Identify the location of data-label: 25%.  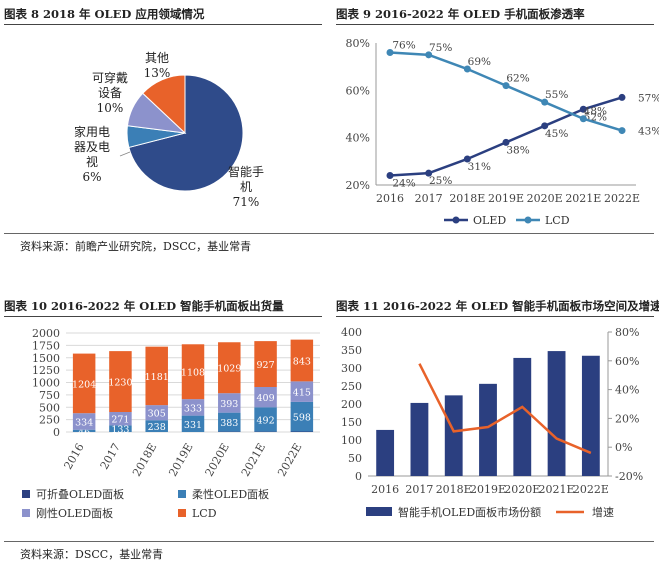
(440, 181).